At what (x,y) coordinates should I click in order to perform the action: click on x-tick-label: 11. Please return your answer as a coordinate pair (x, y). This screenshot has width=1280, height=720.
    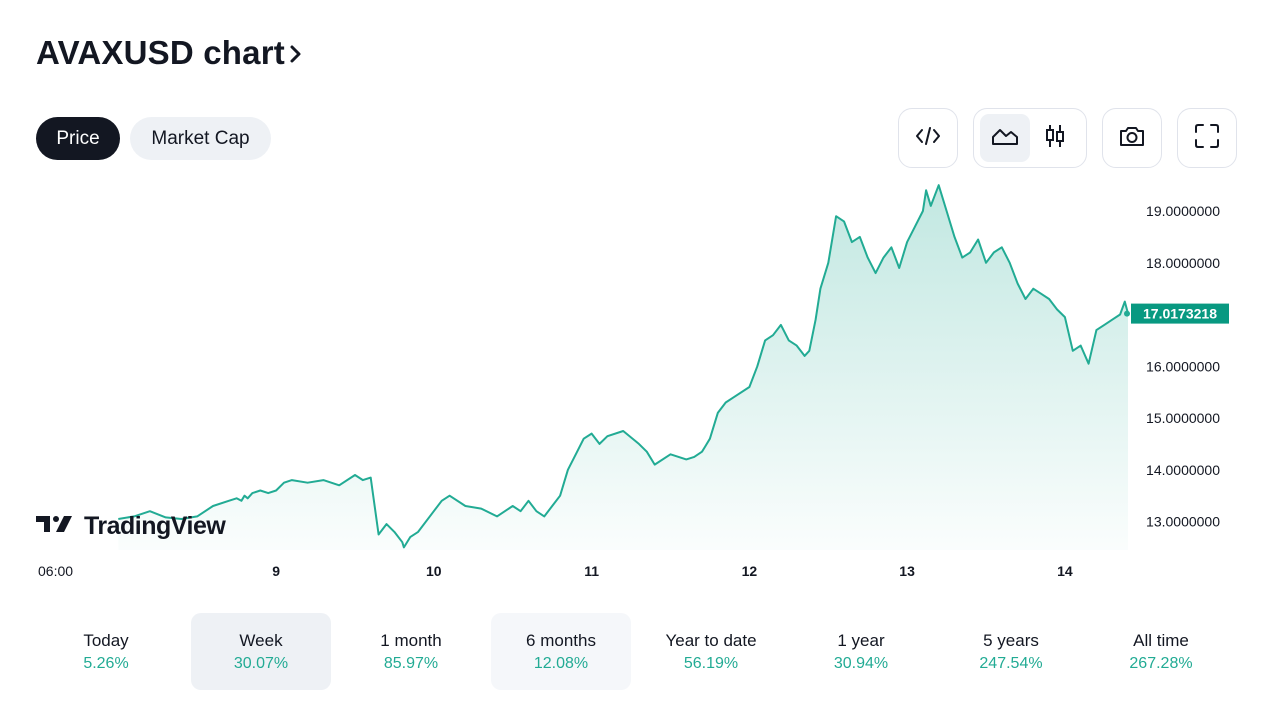
    Looking at the image, I should click on (591, 571).